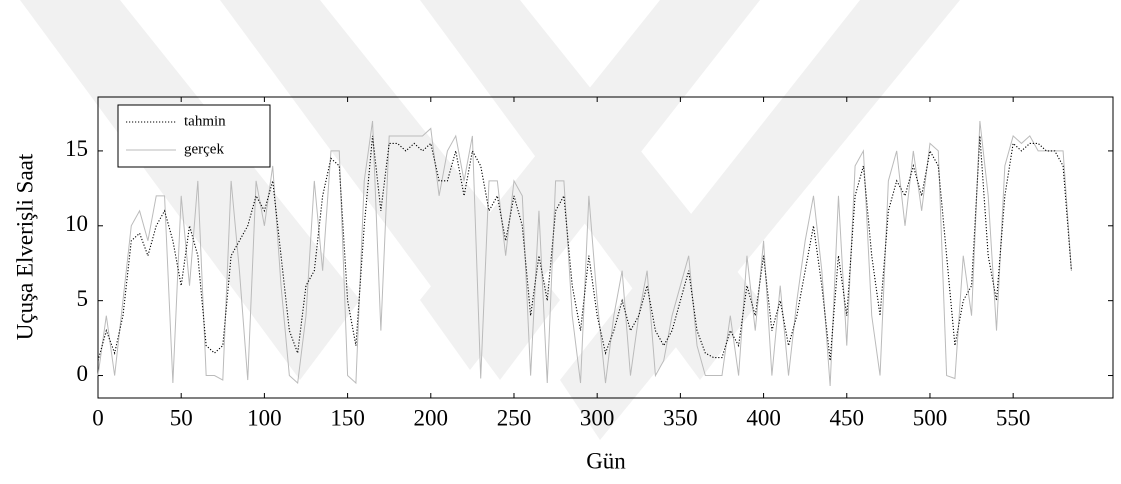  I want to click on x-tick-label: 200, so click(431, 417).